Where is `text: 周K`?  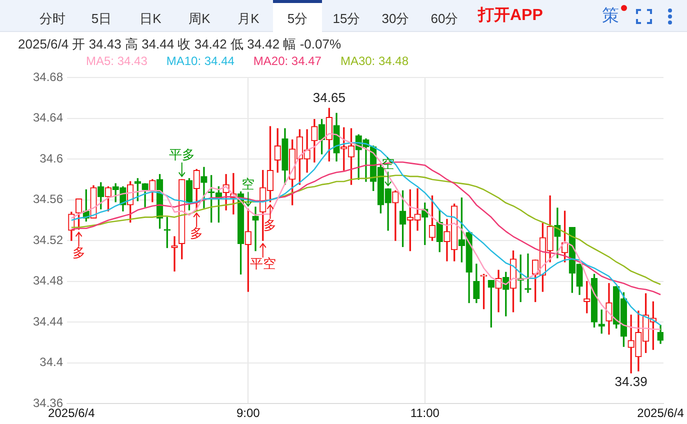
text: 周K is located at coordinates (200, 19).